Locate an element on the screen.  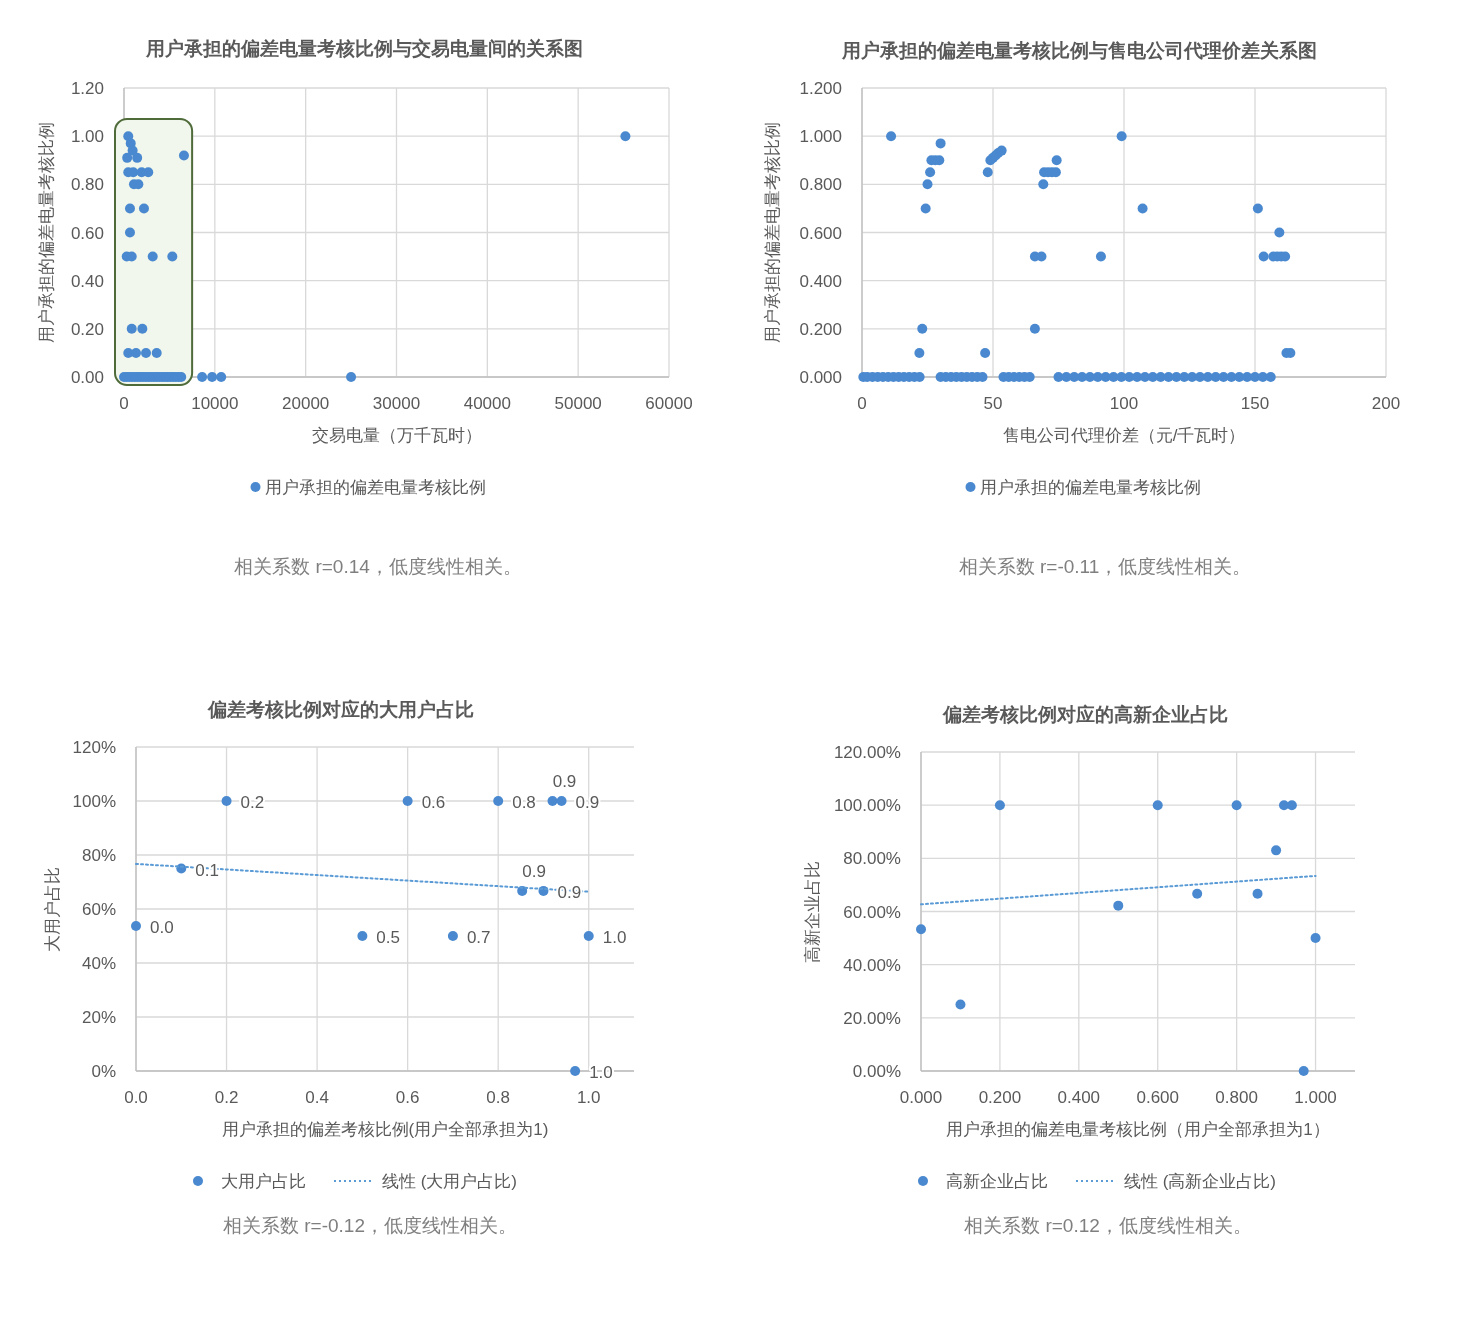
x-axis-title: 用户承担的偏差电量考核比例（用户全部承担为1） is located at coordinates (1138, 1129).